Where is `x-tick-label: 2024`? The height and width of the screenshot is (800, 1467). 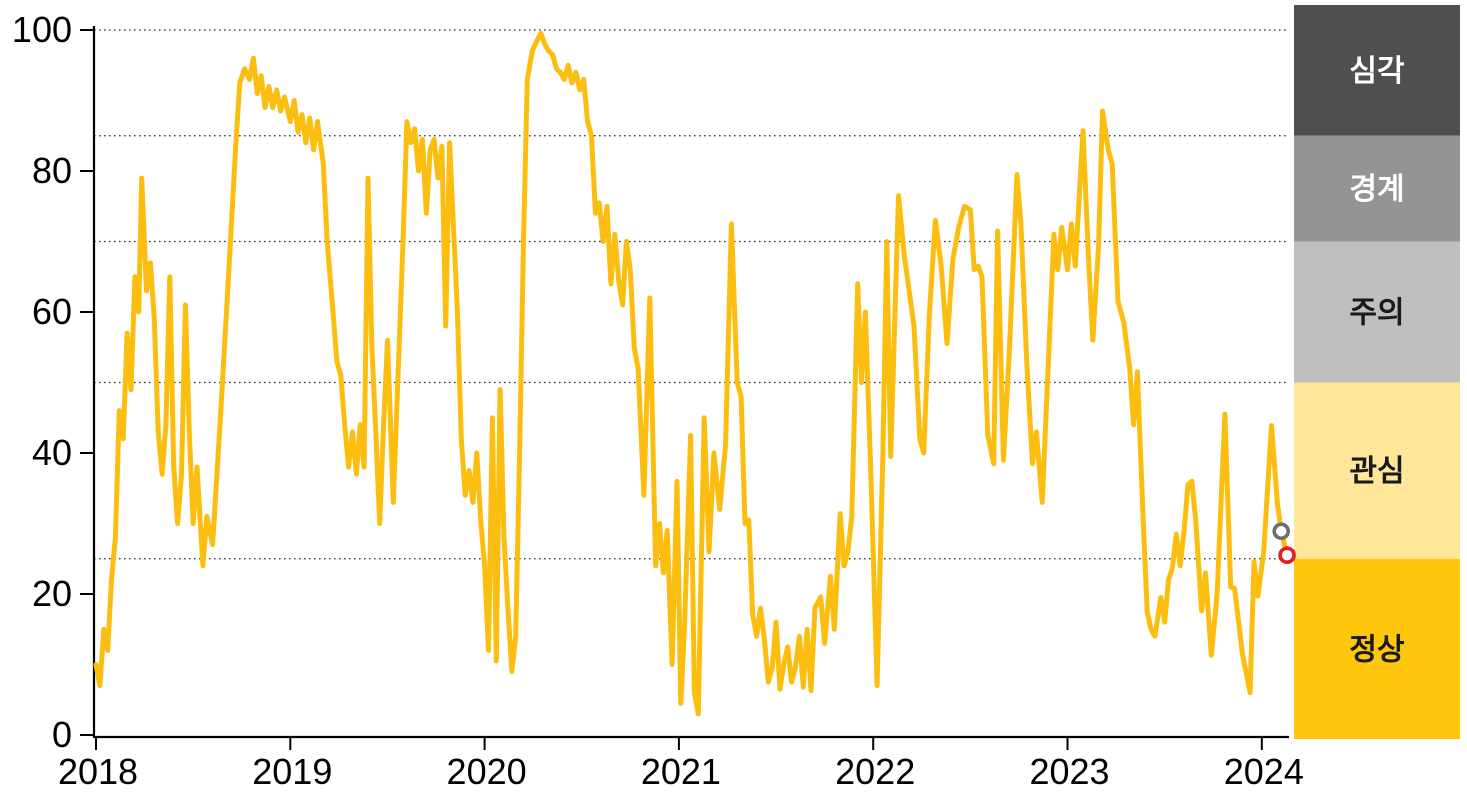
x-tick-label: 2024 is located at coordinates (1264, 771).